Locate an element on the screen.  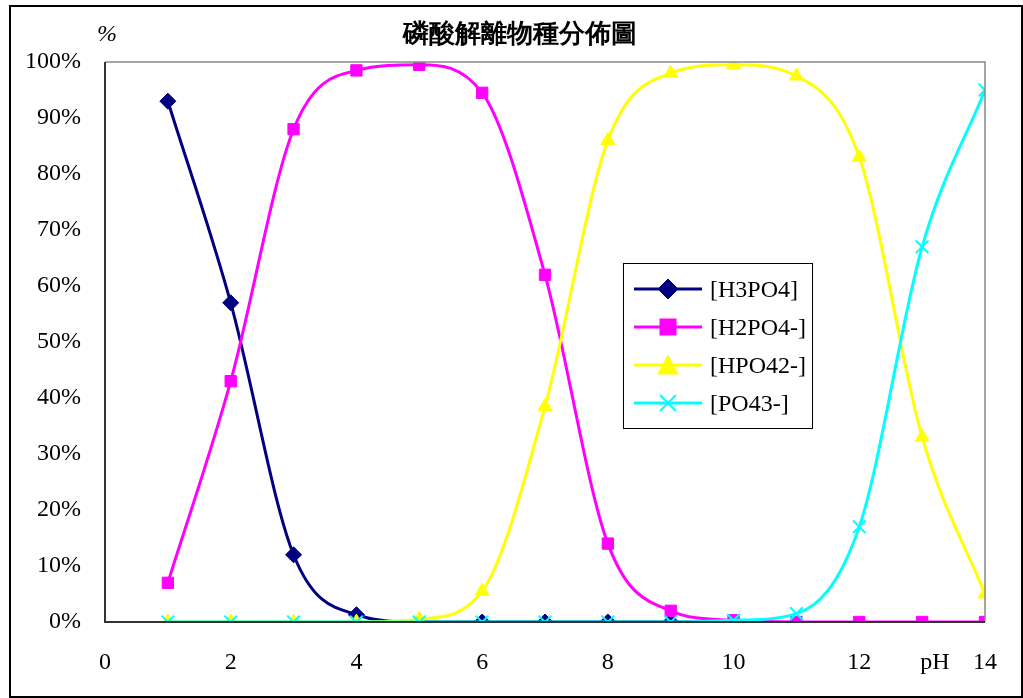
legend-label: [HPO42-] is located at coordinates (758, 365).